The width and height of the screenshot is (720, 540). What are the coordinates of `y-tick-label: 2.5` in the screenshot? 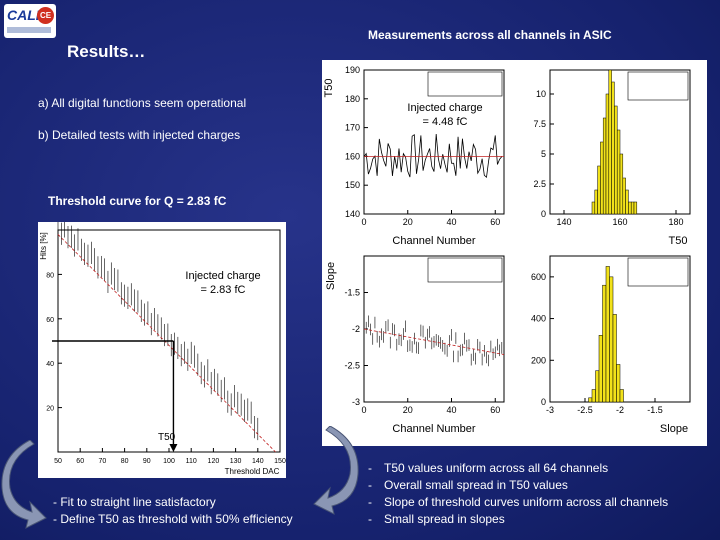 It's located at (539, 184).